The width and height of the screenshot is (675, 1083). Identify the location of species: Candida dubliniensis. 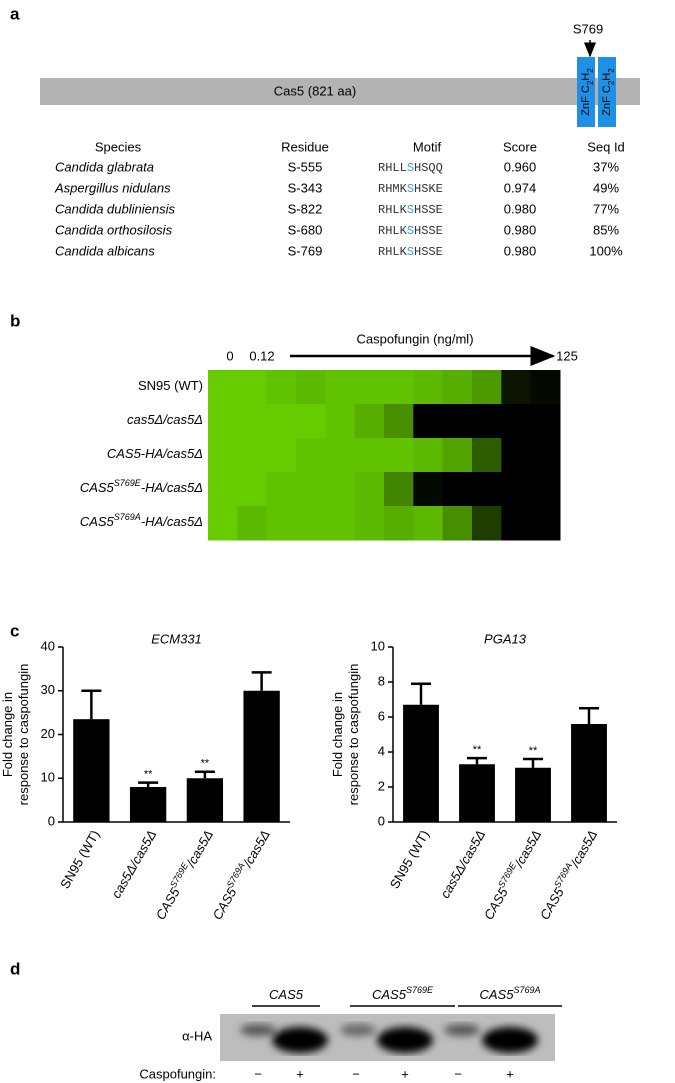
(115, 208).